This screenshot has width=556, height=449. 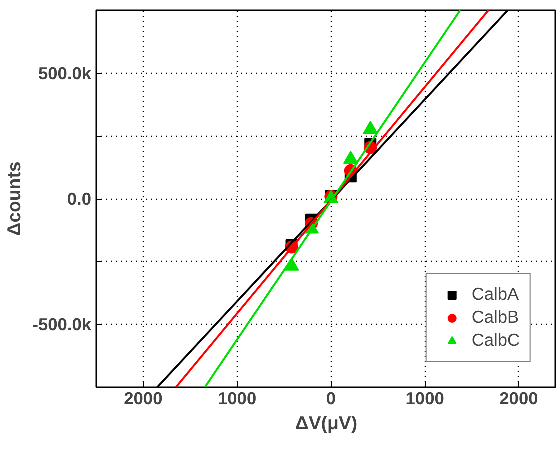 What do you see at coordinates (14, 199) in the screenshot?
I see `y-axis-title: Δcounts` at bounding box center [14, 199].